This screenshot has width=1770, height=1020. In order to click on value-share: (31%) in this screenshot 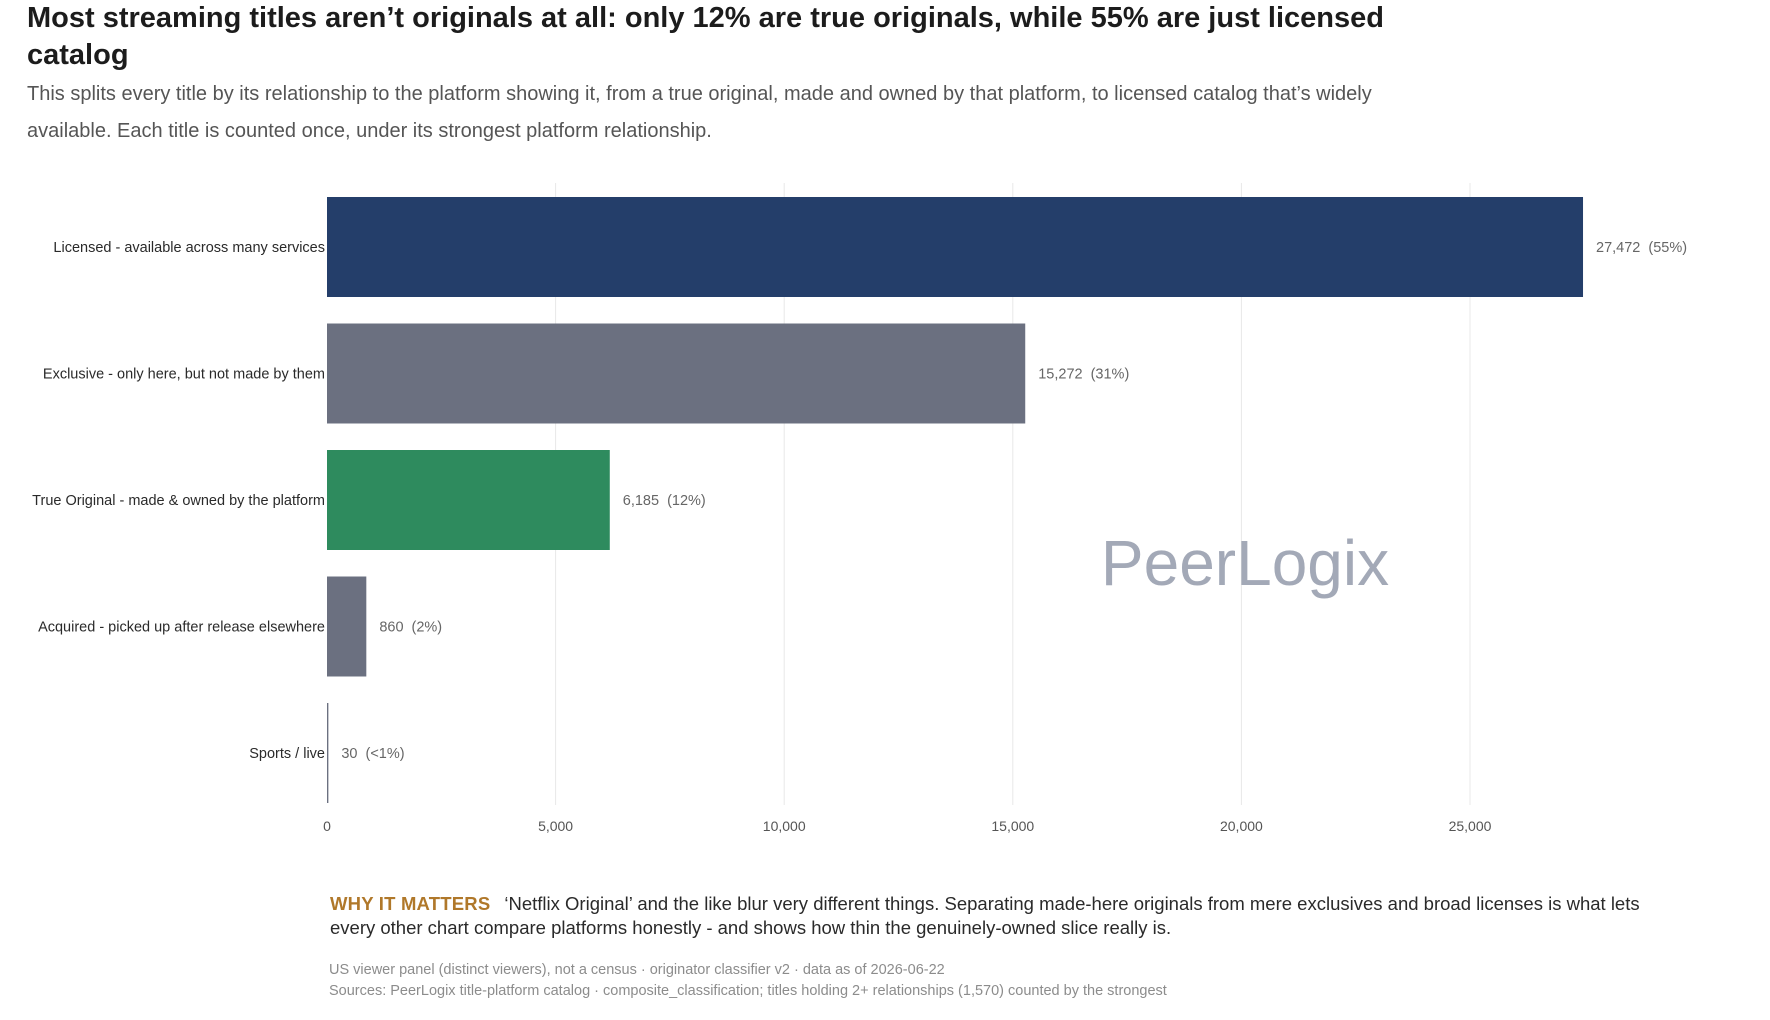, I will do `click(1110, 375)`.